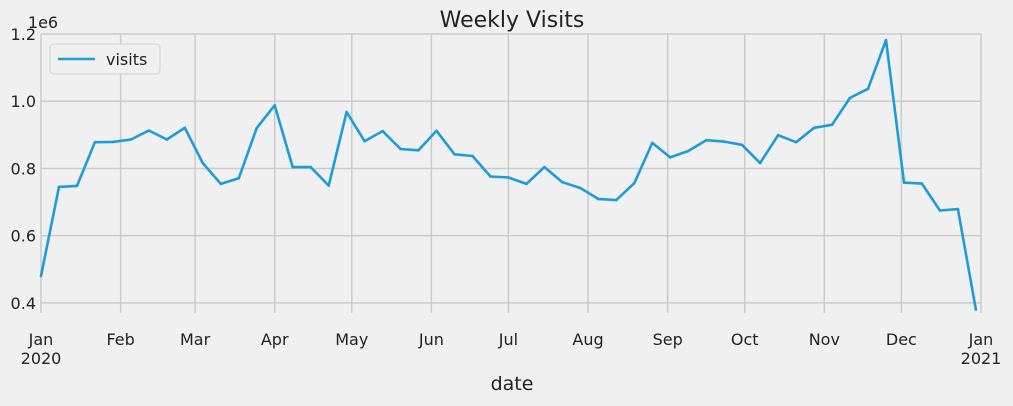 The height and width of the screenshot is (406, 1013). What do you see at coordinates (824, 339) in the screenshot?
I see `x-tick-label: Nov` at bounding box center [824, 339].